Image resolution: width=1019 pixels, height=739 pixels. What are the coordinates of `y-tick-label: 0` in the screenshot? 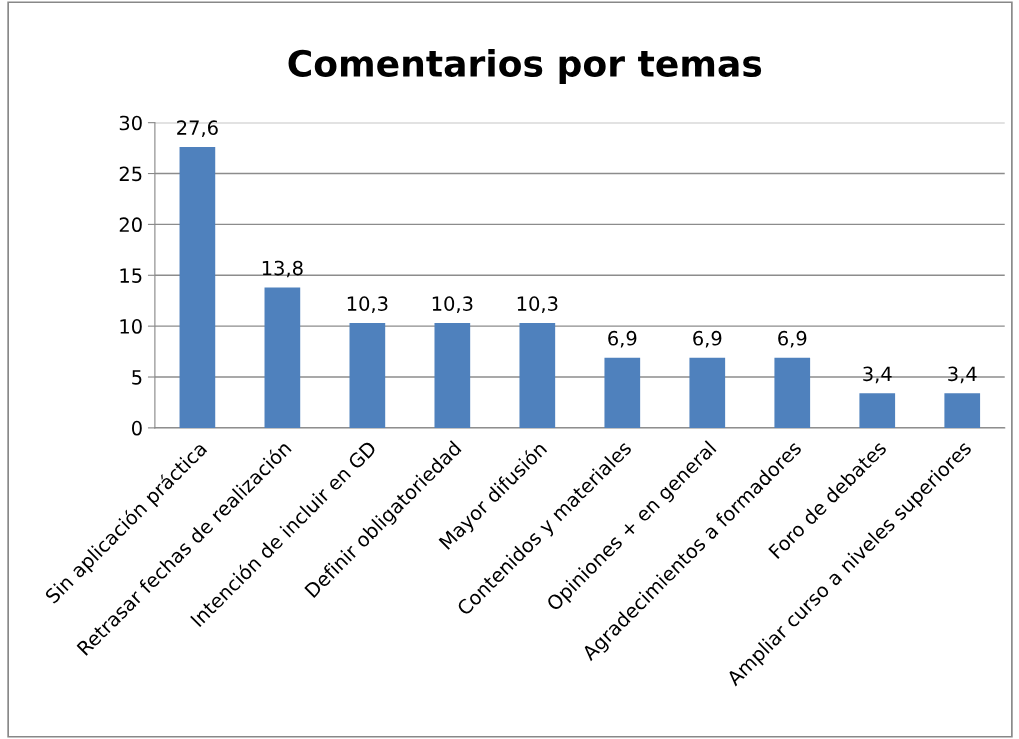 It's located at (136, 428).